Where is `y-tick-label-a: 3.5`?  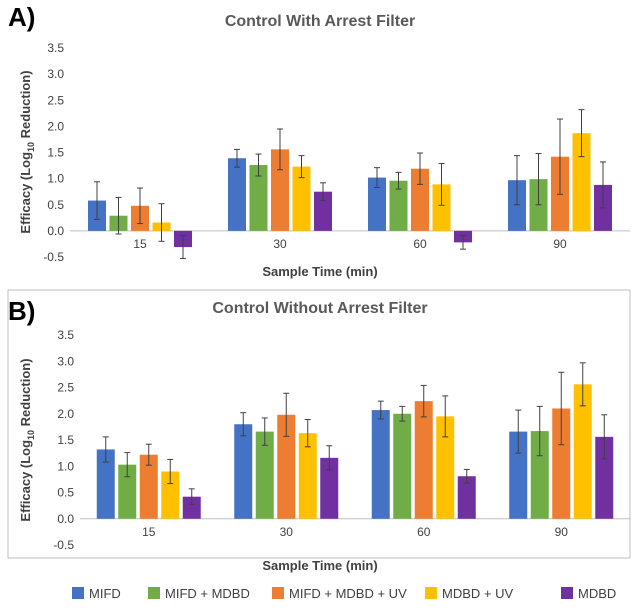
y-tick-label-a: 3.5 is located at coordinates (55, 48).